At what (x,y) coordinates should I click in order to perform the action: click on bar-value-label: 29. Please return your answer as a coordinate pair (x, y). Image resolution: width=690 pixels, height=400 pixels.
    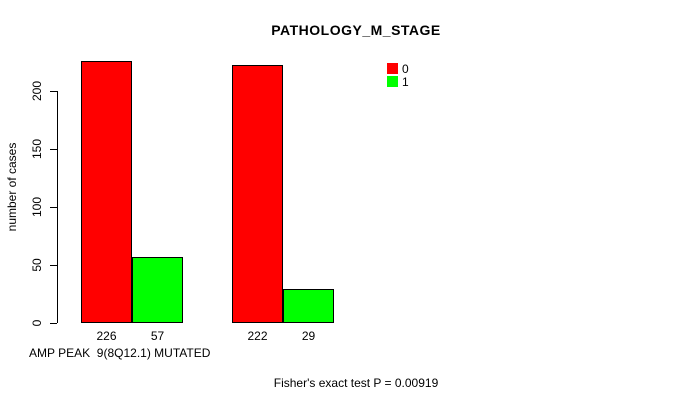
    Looking at the image, I should click on (308, 336).